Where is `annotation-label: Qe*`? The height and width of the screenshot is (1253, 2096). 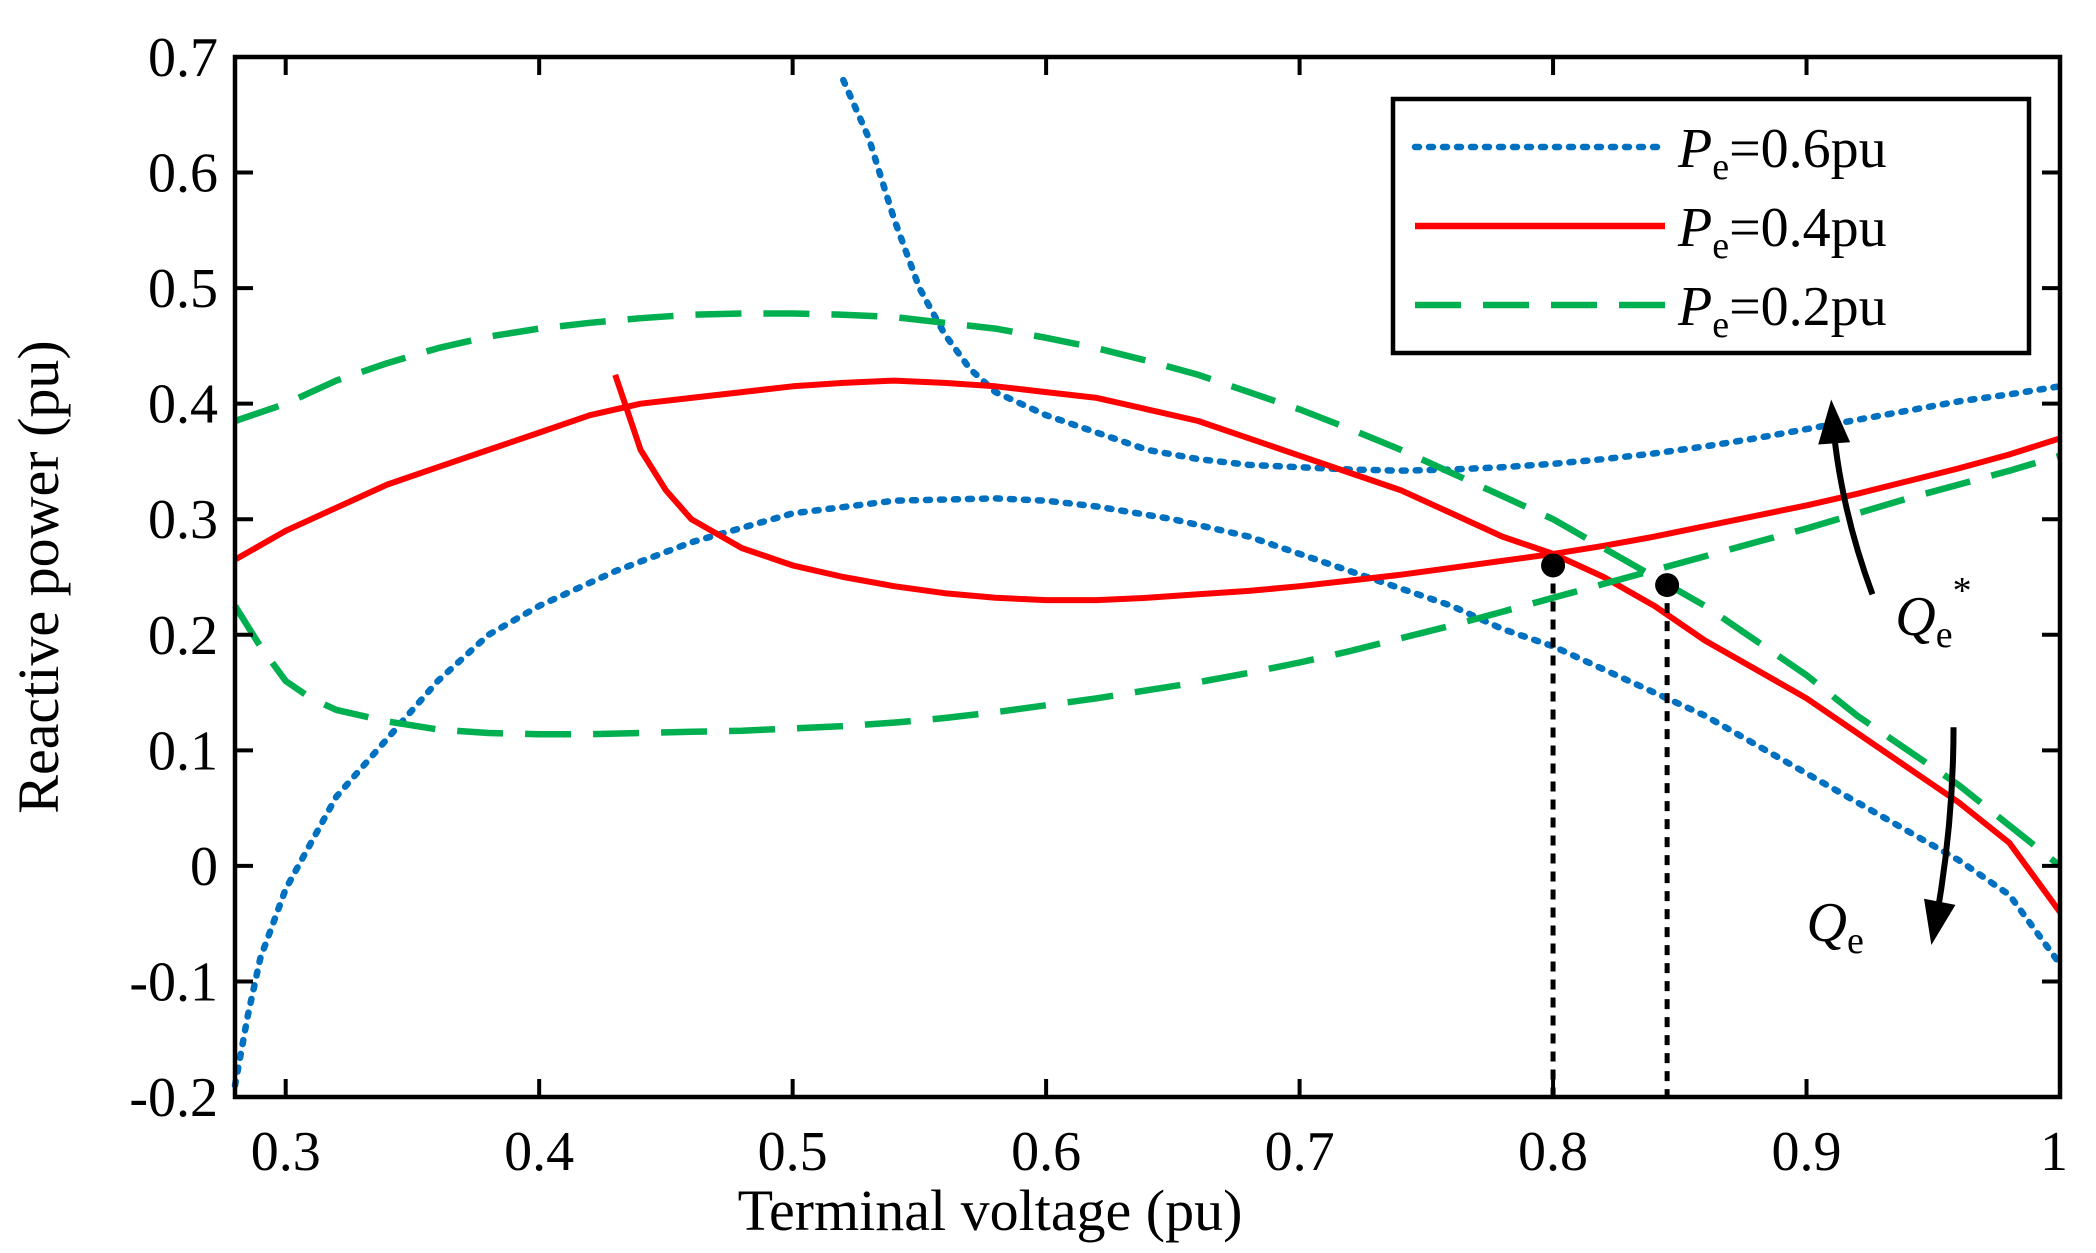
annotation-label: Qe* is located at coordinates (1933, 613).